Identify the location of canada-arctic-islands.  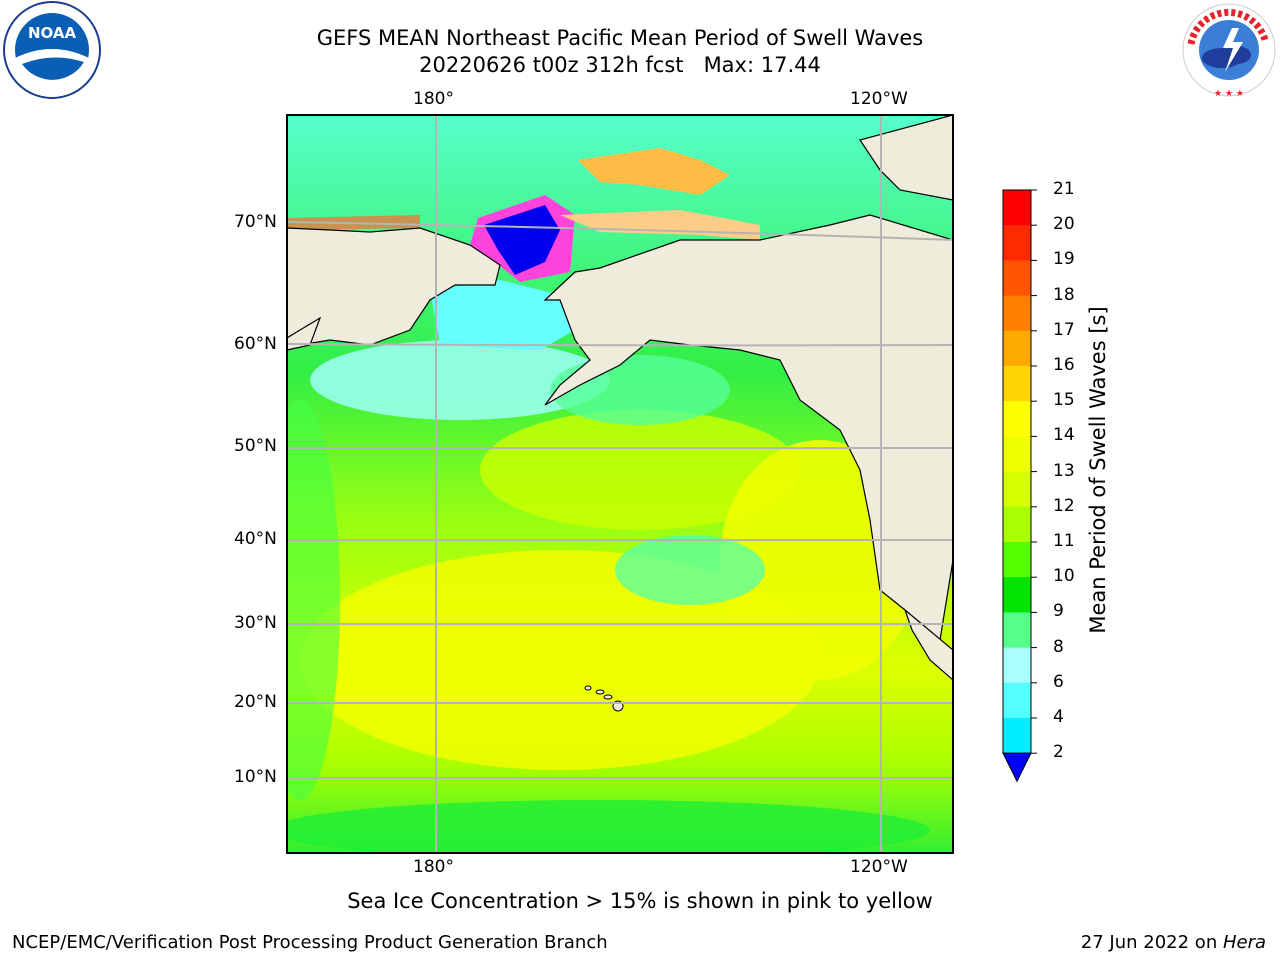
(906, 158).